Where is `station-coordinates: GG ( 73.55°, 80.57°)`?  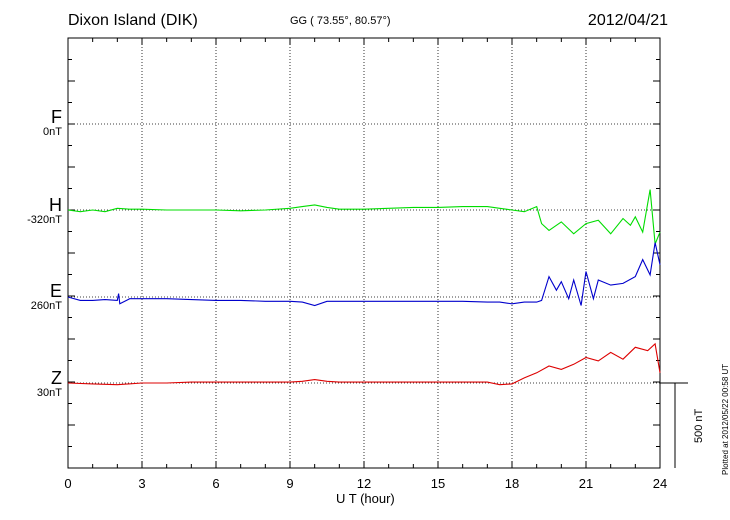 station-coordinates: GG ( 73.55°, 80.57°) is located at coordinates (340, 21).